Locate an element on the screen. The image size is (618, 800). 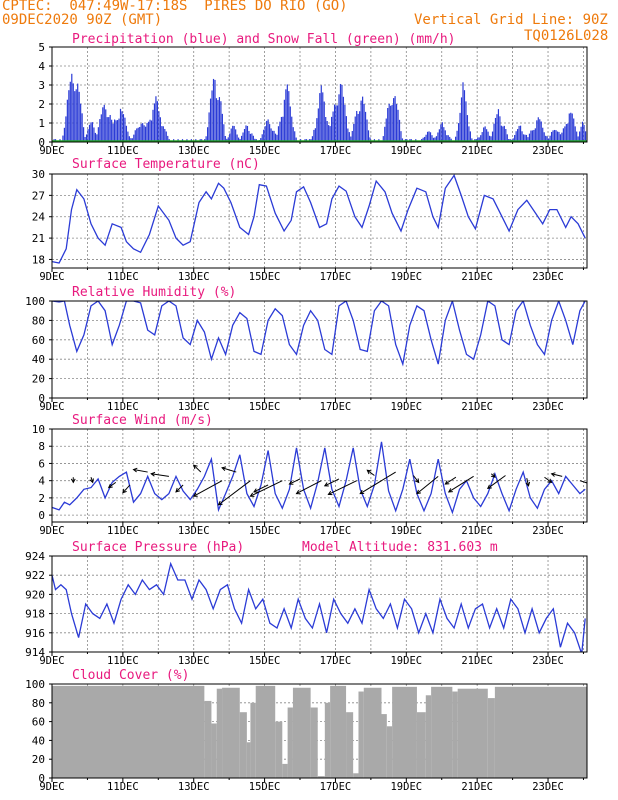
panel-title: Surface Pressure (hPa) is located at coordinates (158, 547).